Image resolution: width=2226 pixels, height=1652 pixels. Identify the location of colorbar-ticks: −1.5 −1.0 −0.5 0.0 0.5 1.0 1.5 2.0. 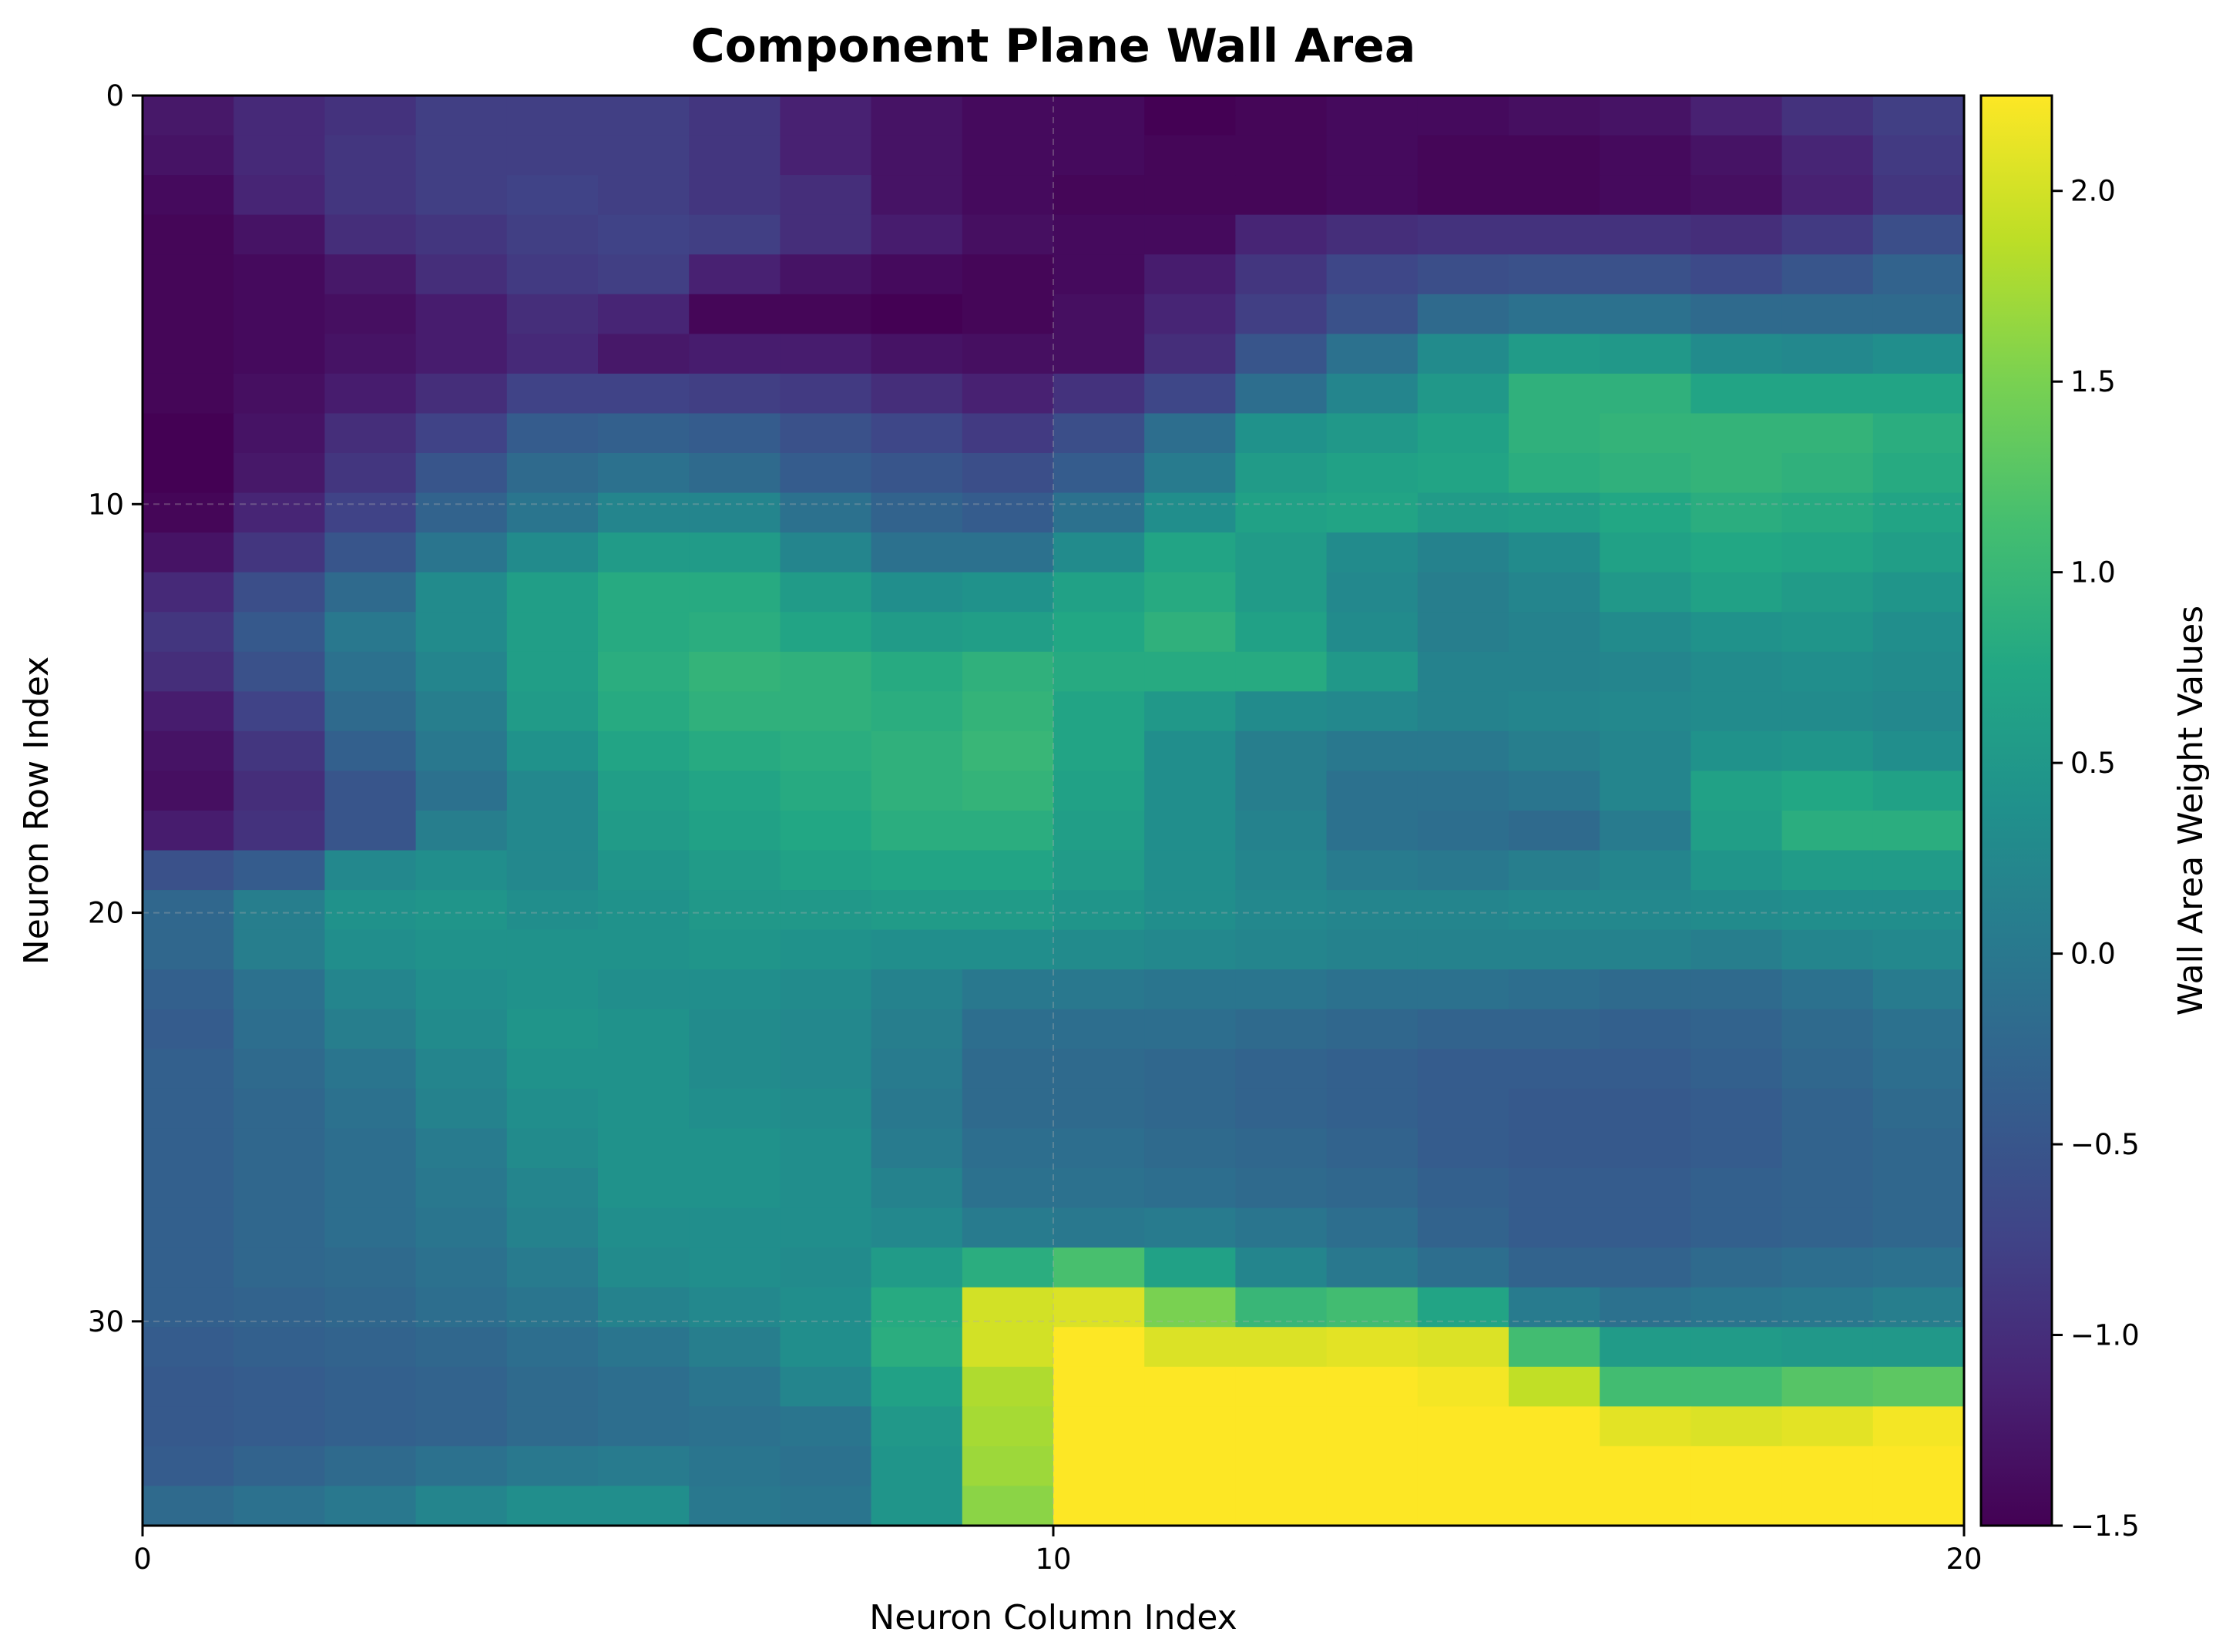
(2096, 859).